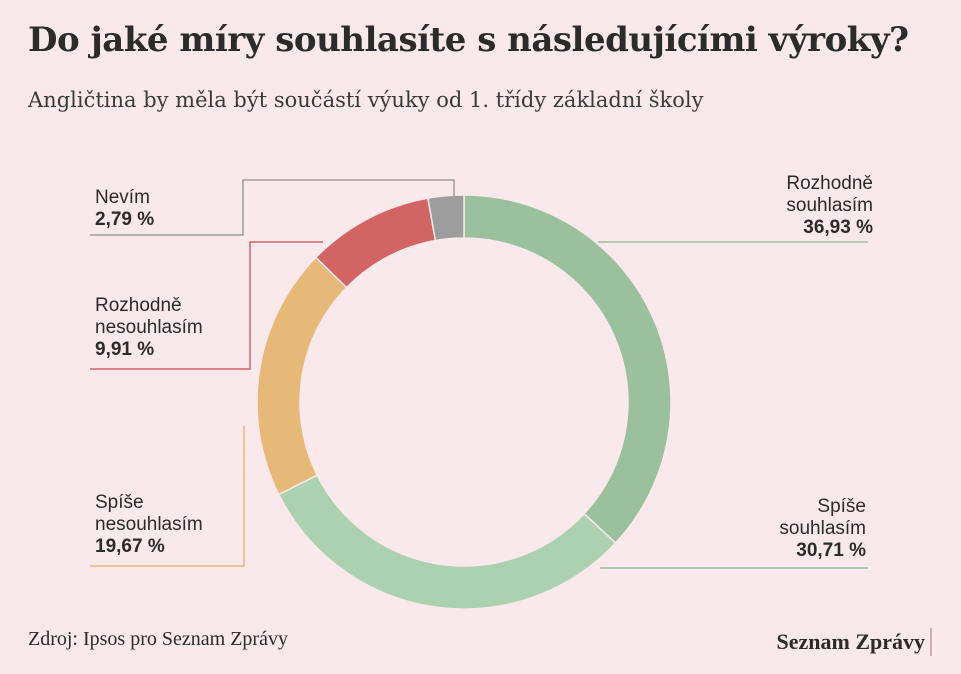 The height and width of the screenshot is (674, 961). I want to click on label-value: 30,71 %, so click(831, 550).